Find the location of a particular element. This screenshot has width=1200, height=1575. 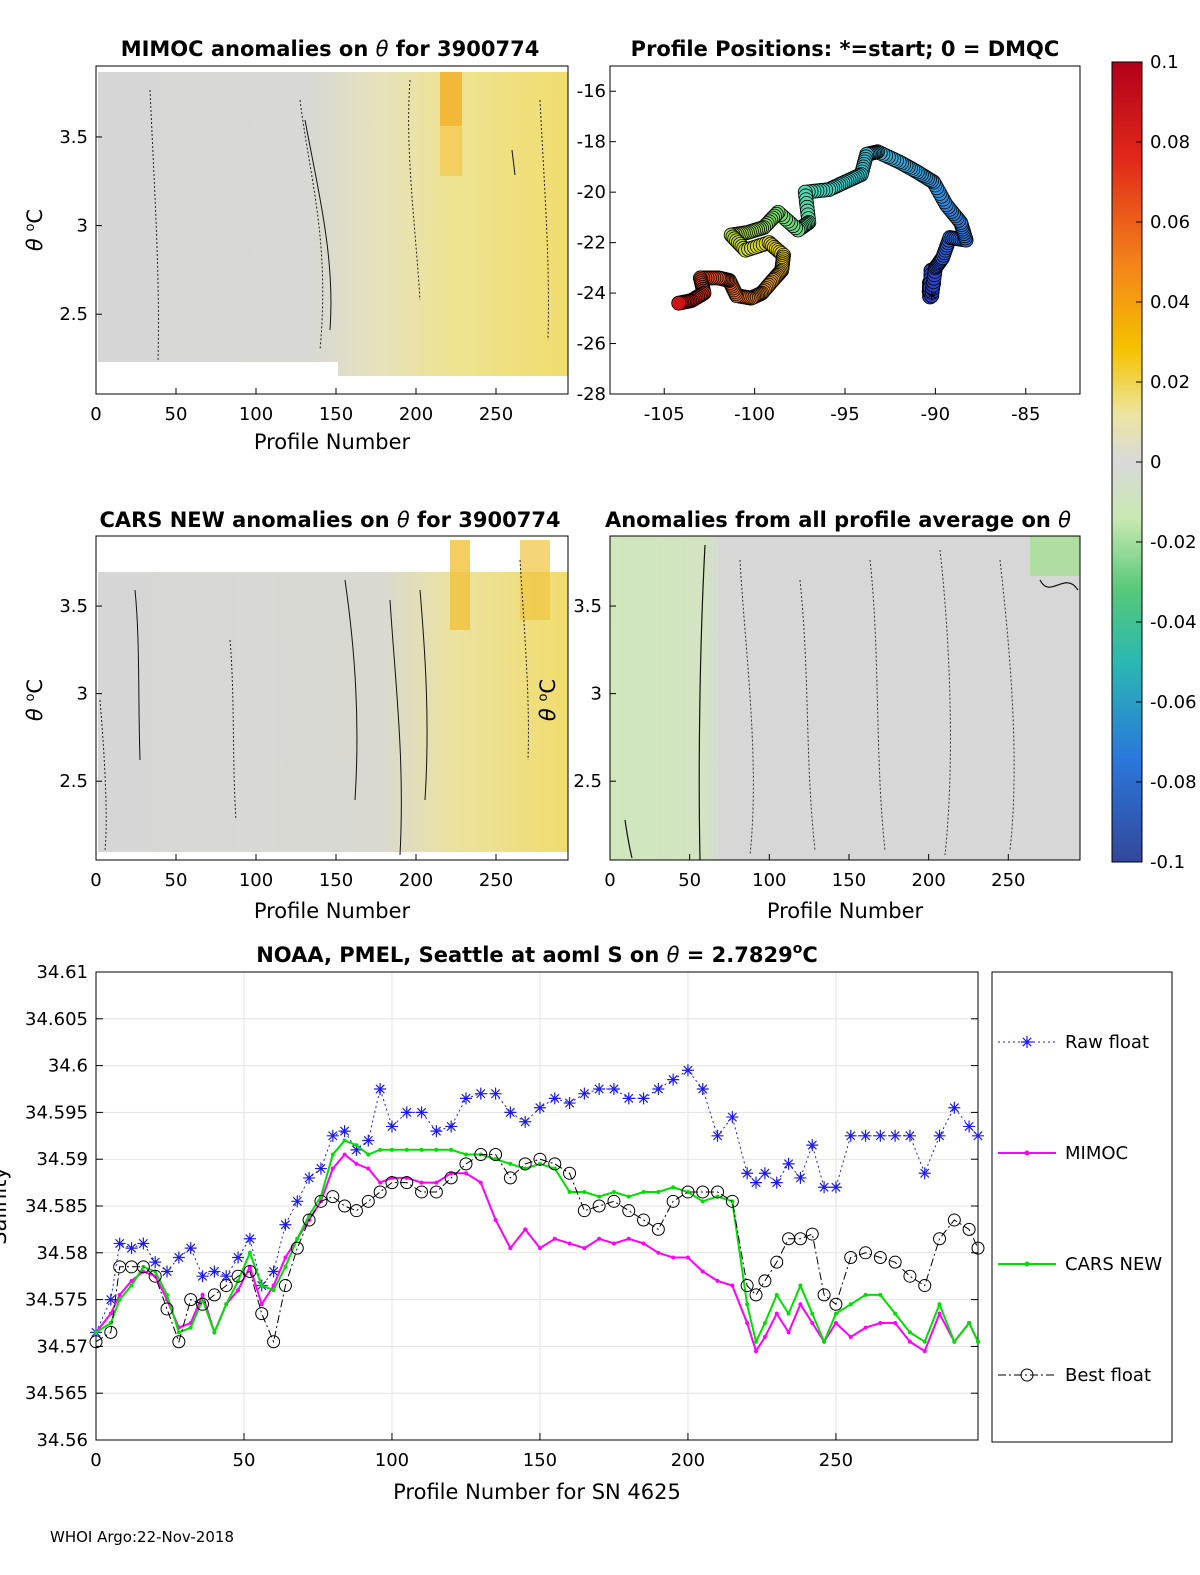

profile-position-point is located at coordinates (679, 303).